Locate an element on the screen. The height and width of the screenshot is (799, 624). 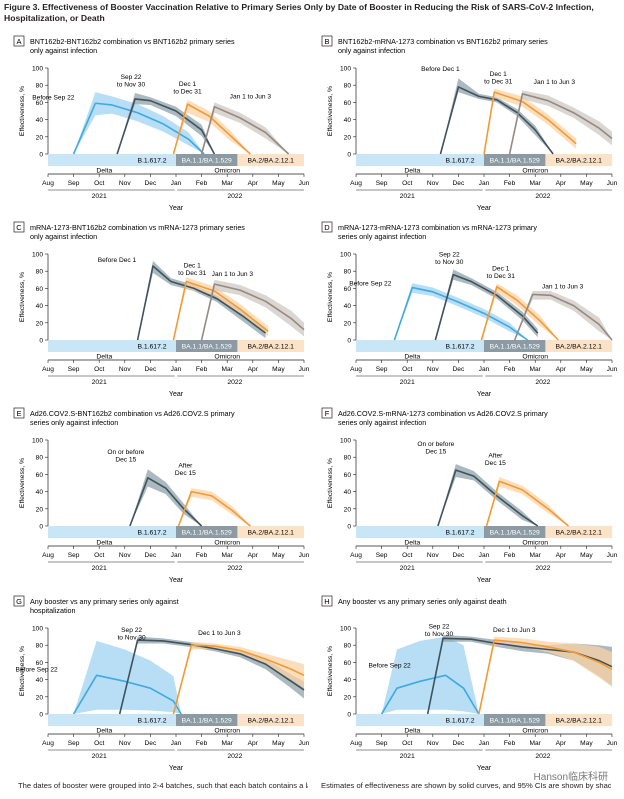
period-label: BA.1.1/BA.1.529 is located at coordinates (515, 721).